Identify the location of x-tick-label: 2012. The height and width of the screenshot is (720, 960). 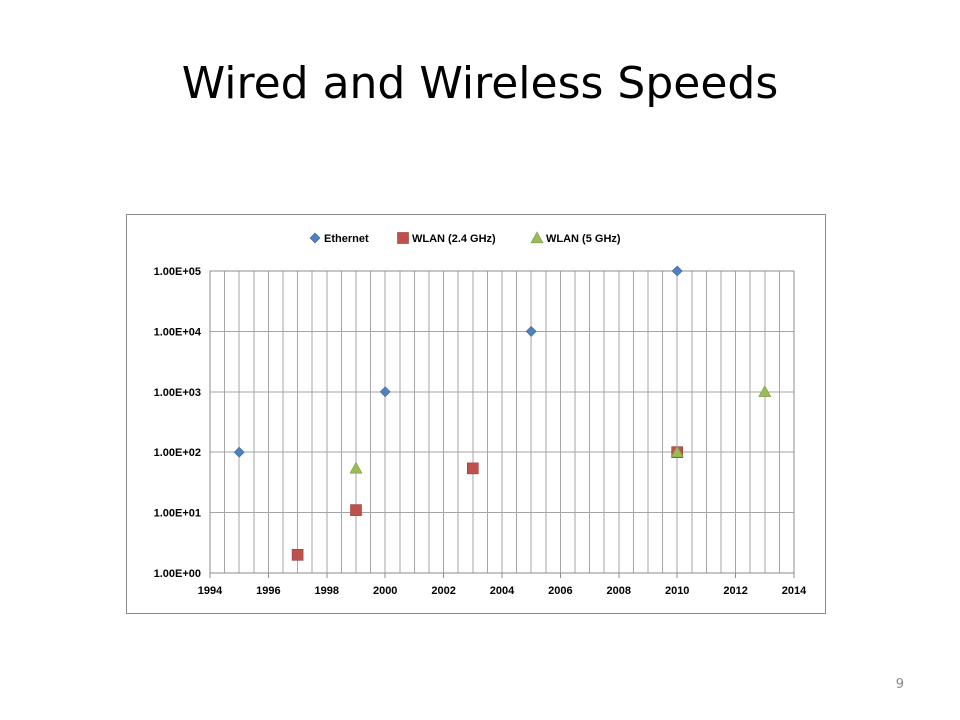
(735, 591).